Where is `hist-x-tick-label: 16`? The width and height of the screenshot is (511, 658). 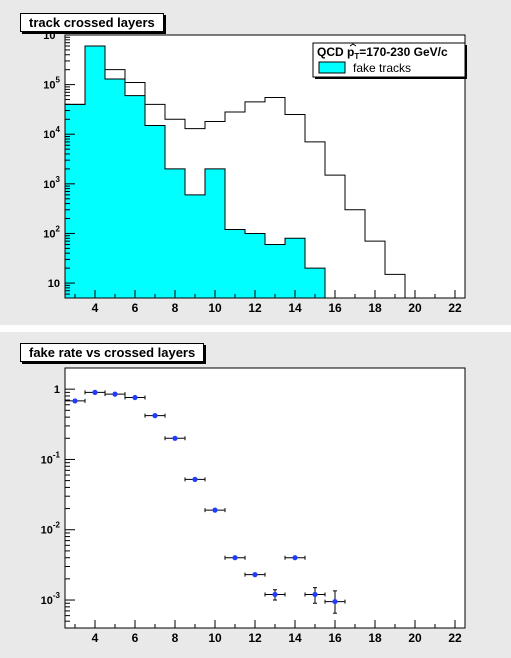 hist-x-tick-label: 16 is located at coordinates (335, 308).